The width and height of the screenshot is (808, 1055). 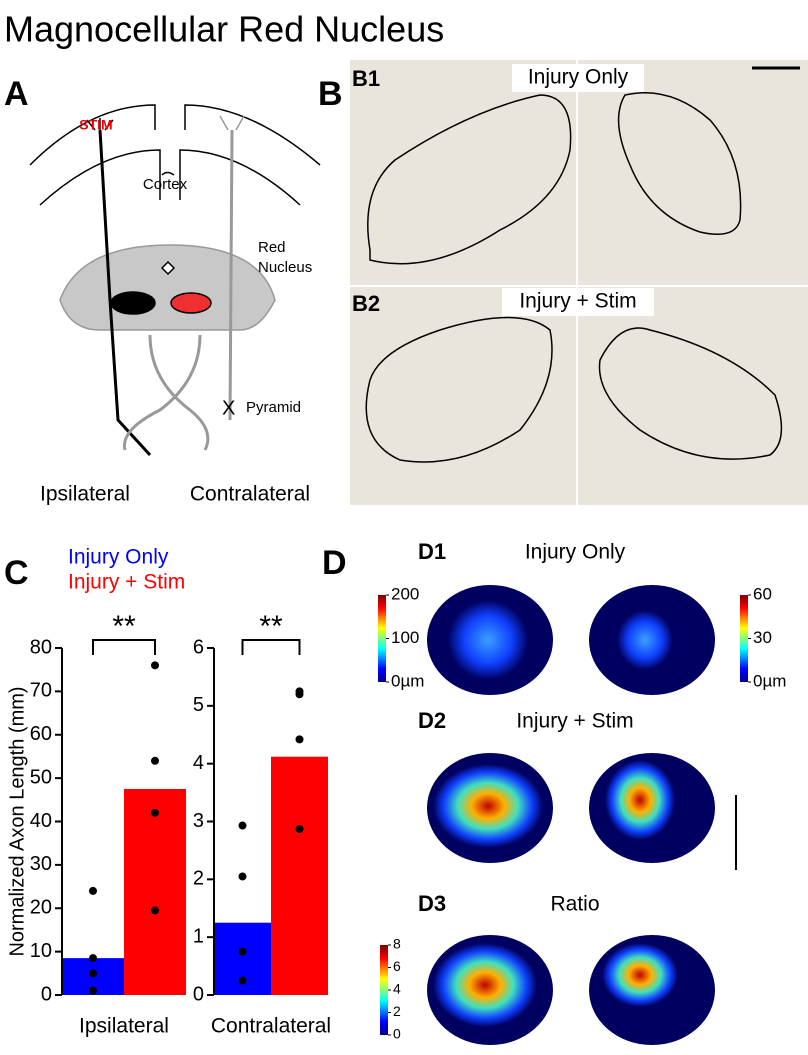 I want to click on ipsilateral-label: Ipsilateral, so click(x=85, y=494).